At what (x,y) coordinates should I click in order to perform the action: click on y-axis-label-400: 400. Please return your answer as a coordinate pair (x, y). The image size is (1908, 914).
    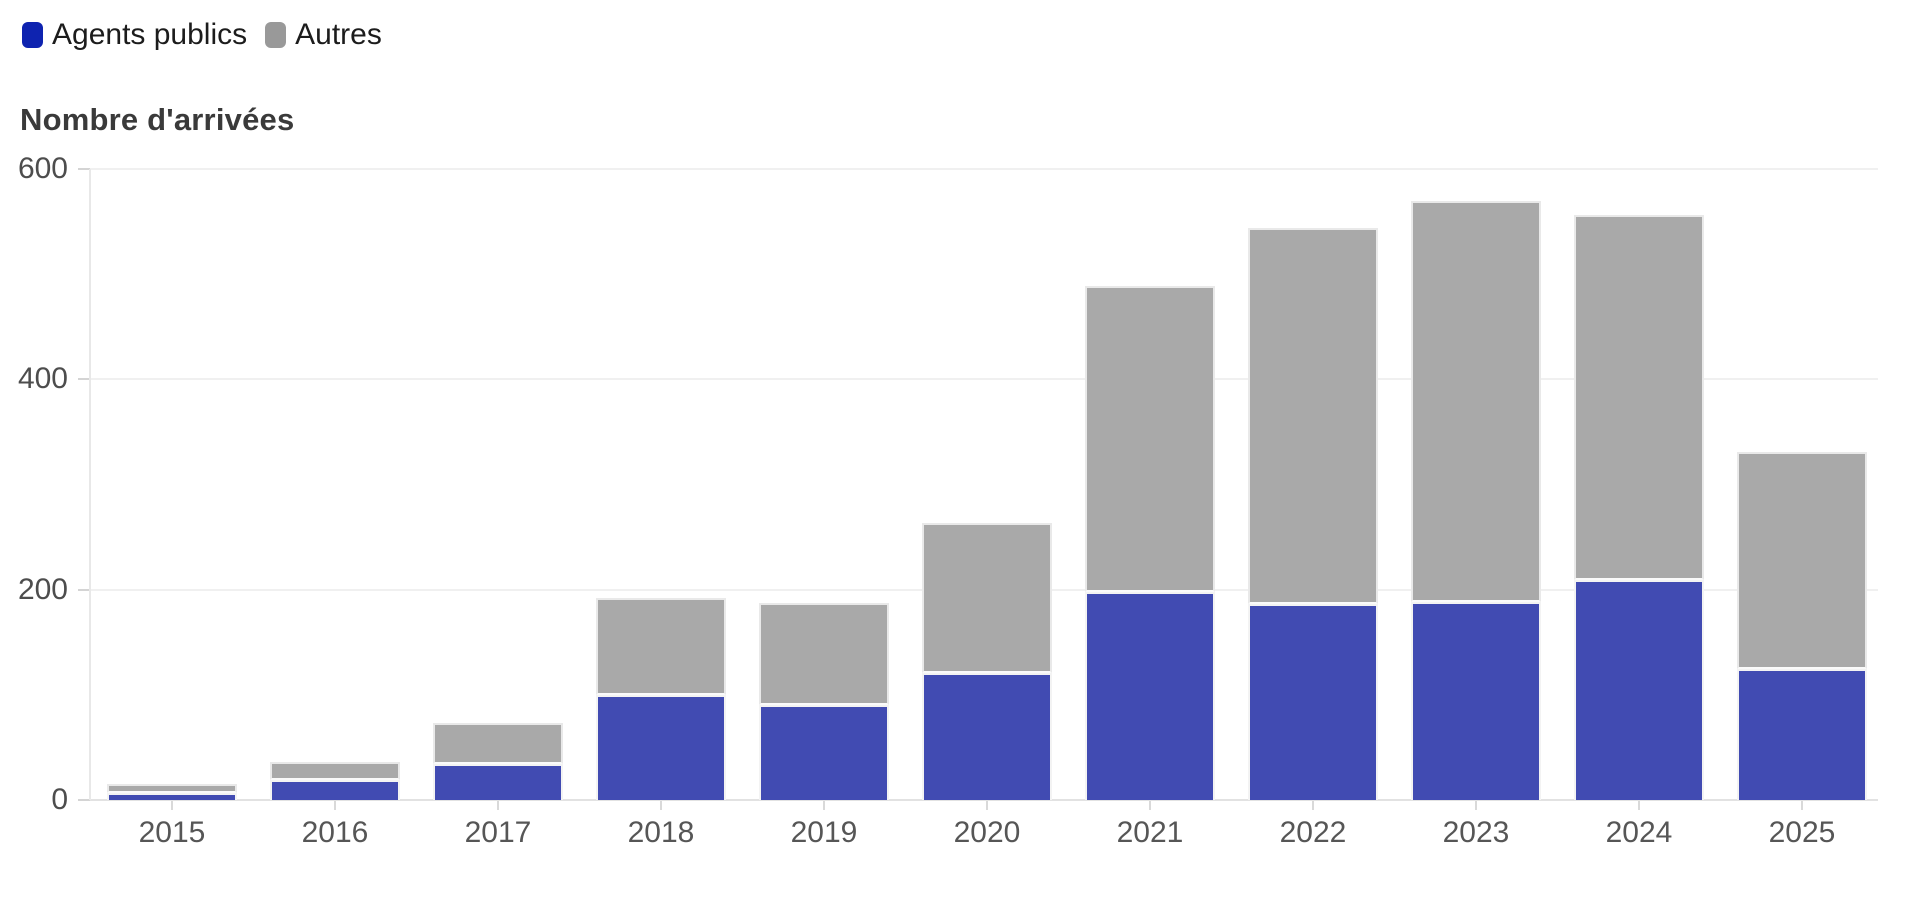
    Looking at the image, I should click on (42, 379).